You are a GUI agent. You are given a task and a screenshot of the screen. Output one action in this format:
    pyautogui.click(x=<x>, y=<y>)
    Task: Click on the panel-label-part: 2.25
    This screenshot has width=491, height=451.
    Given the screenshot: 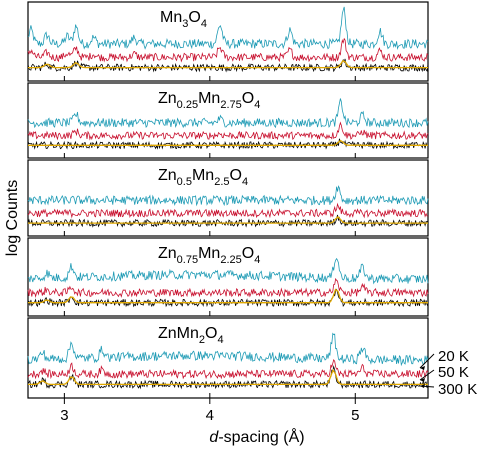 What is the action you would take?
    pyautogui.click(x=230, y=260)
    